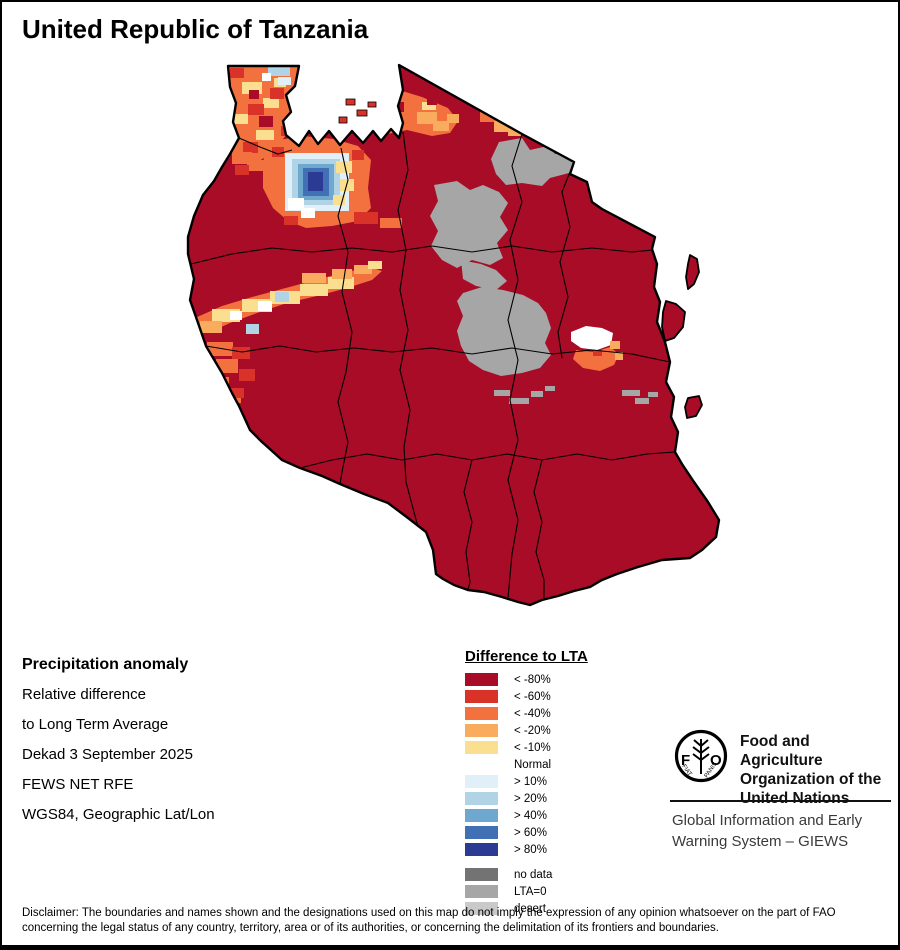  What do you see at coordinates (532, 679) in the screenshot?
I see `legend-label: < -80%` at bounding box center [532, 679].